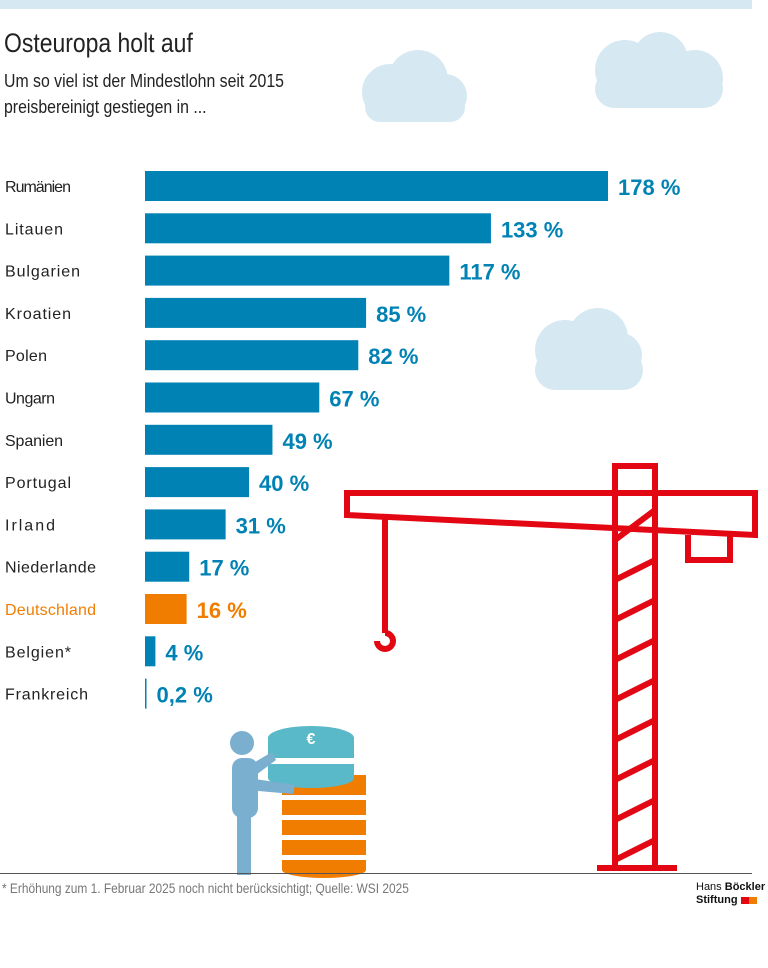  What do you see at coordinates (745, 887) in the screenshot?
I see `logo-text: Böckler` at bounding box center [745, 887].